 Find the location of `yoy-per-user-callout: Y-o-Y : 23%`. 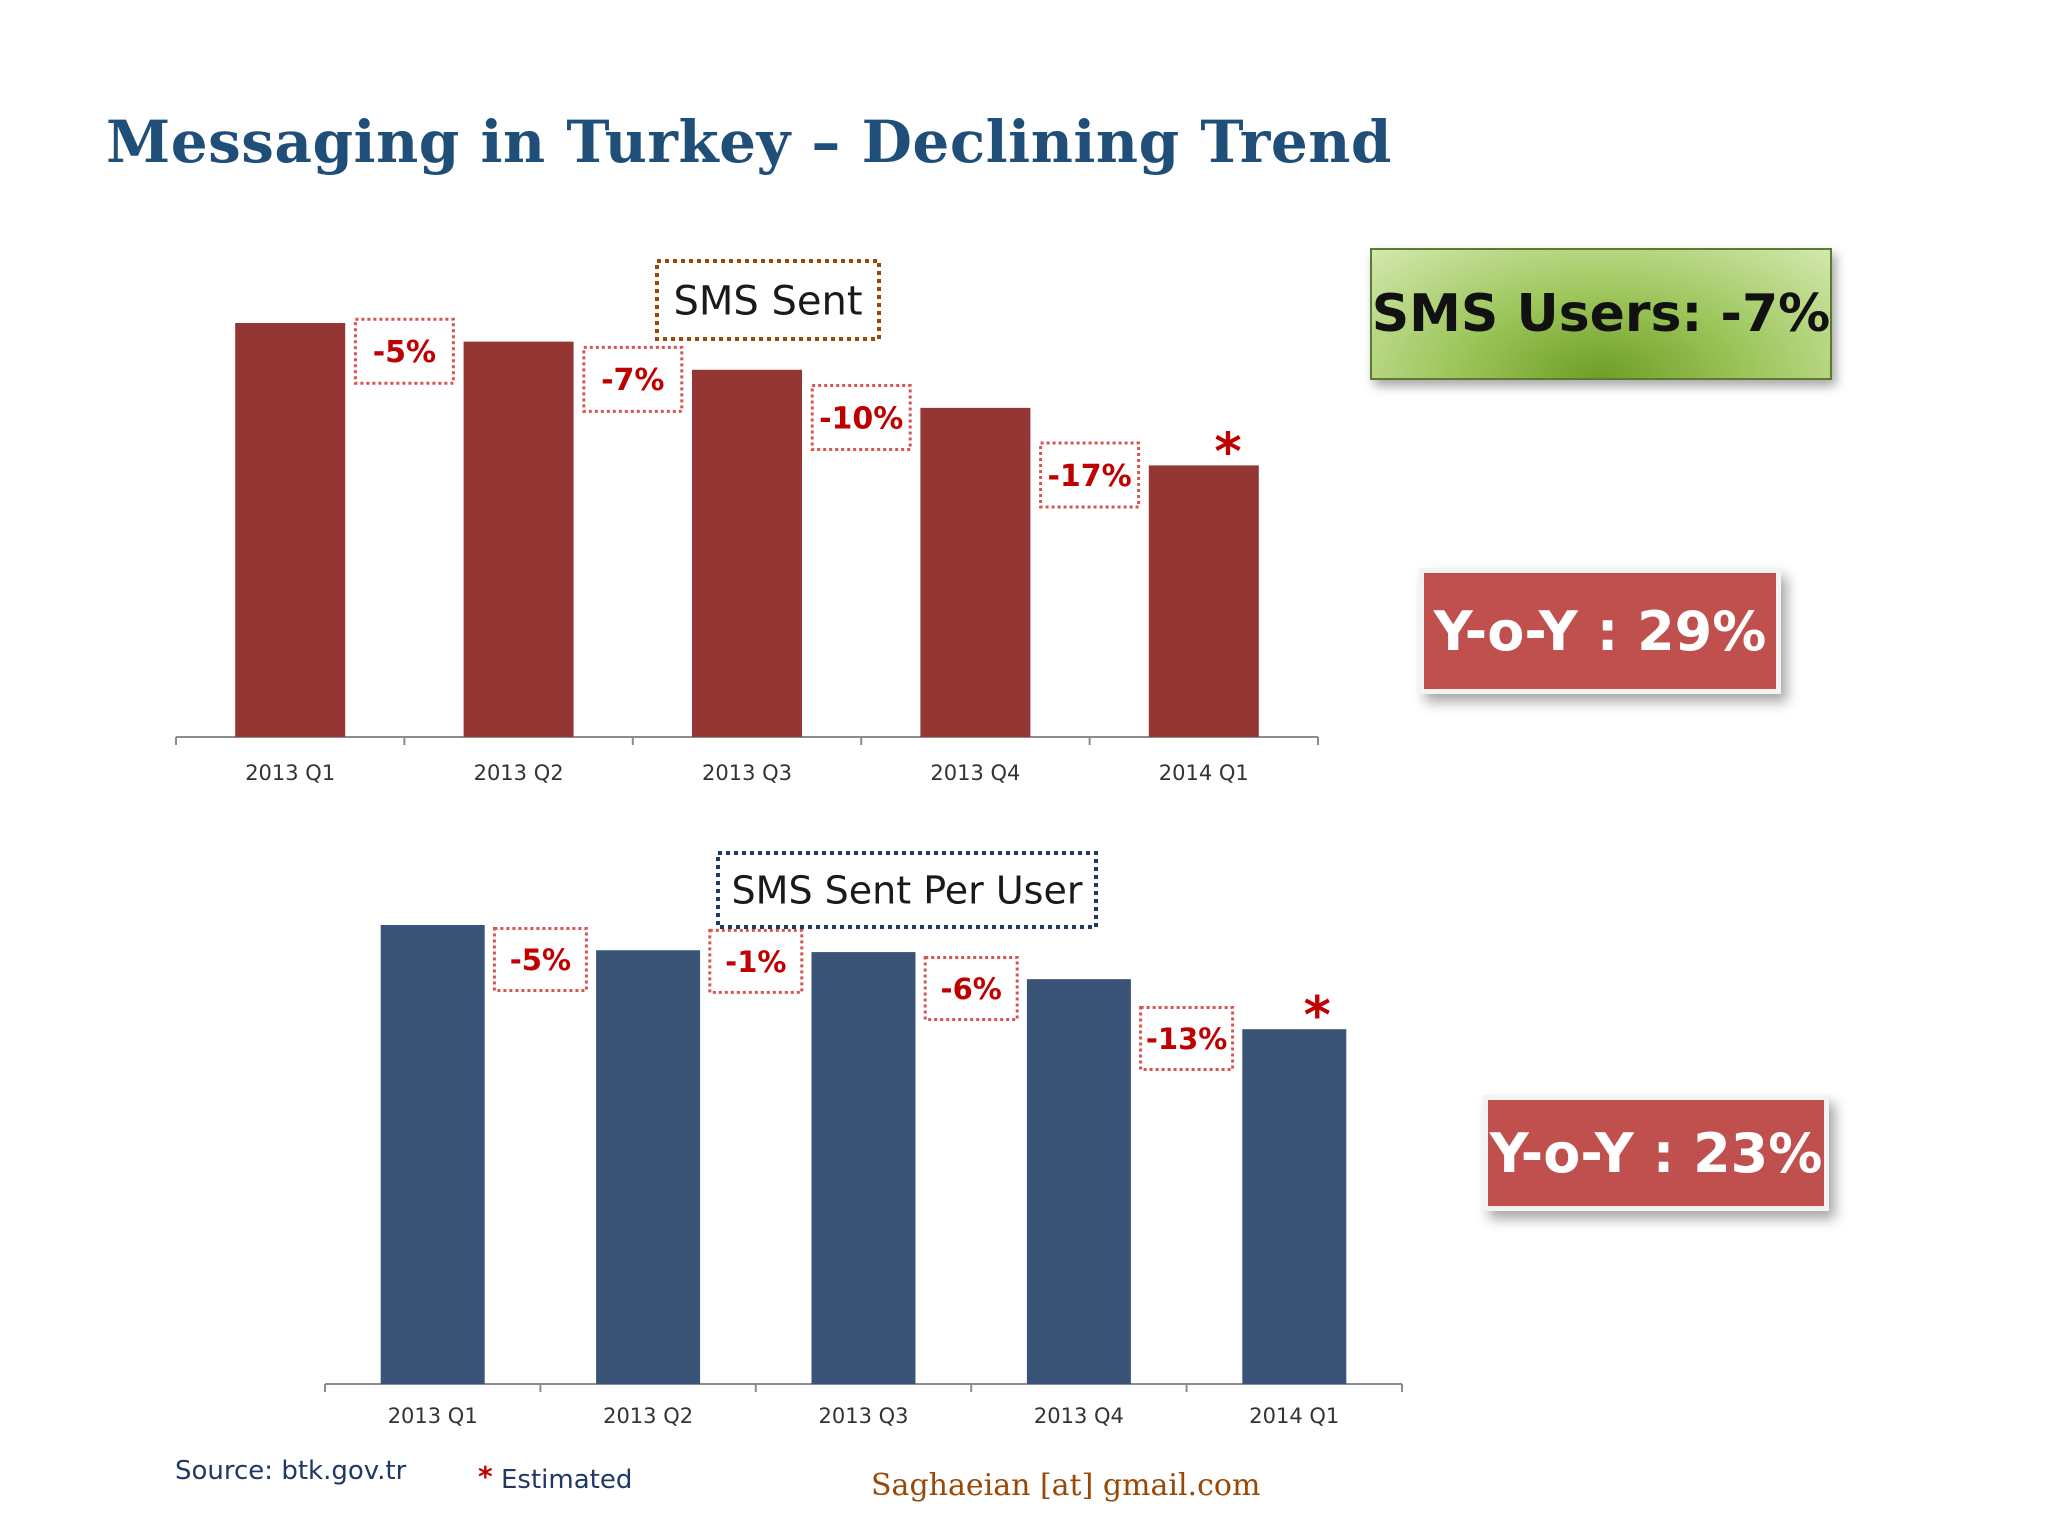

yoy-per-user-callout: Y-o-Y : 23% is located at coordinates (1656, 1153).